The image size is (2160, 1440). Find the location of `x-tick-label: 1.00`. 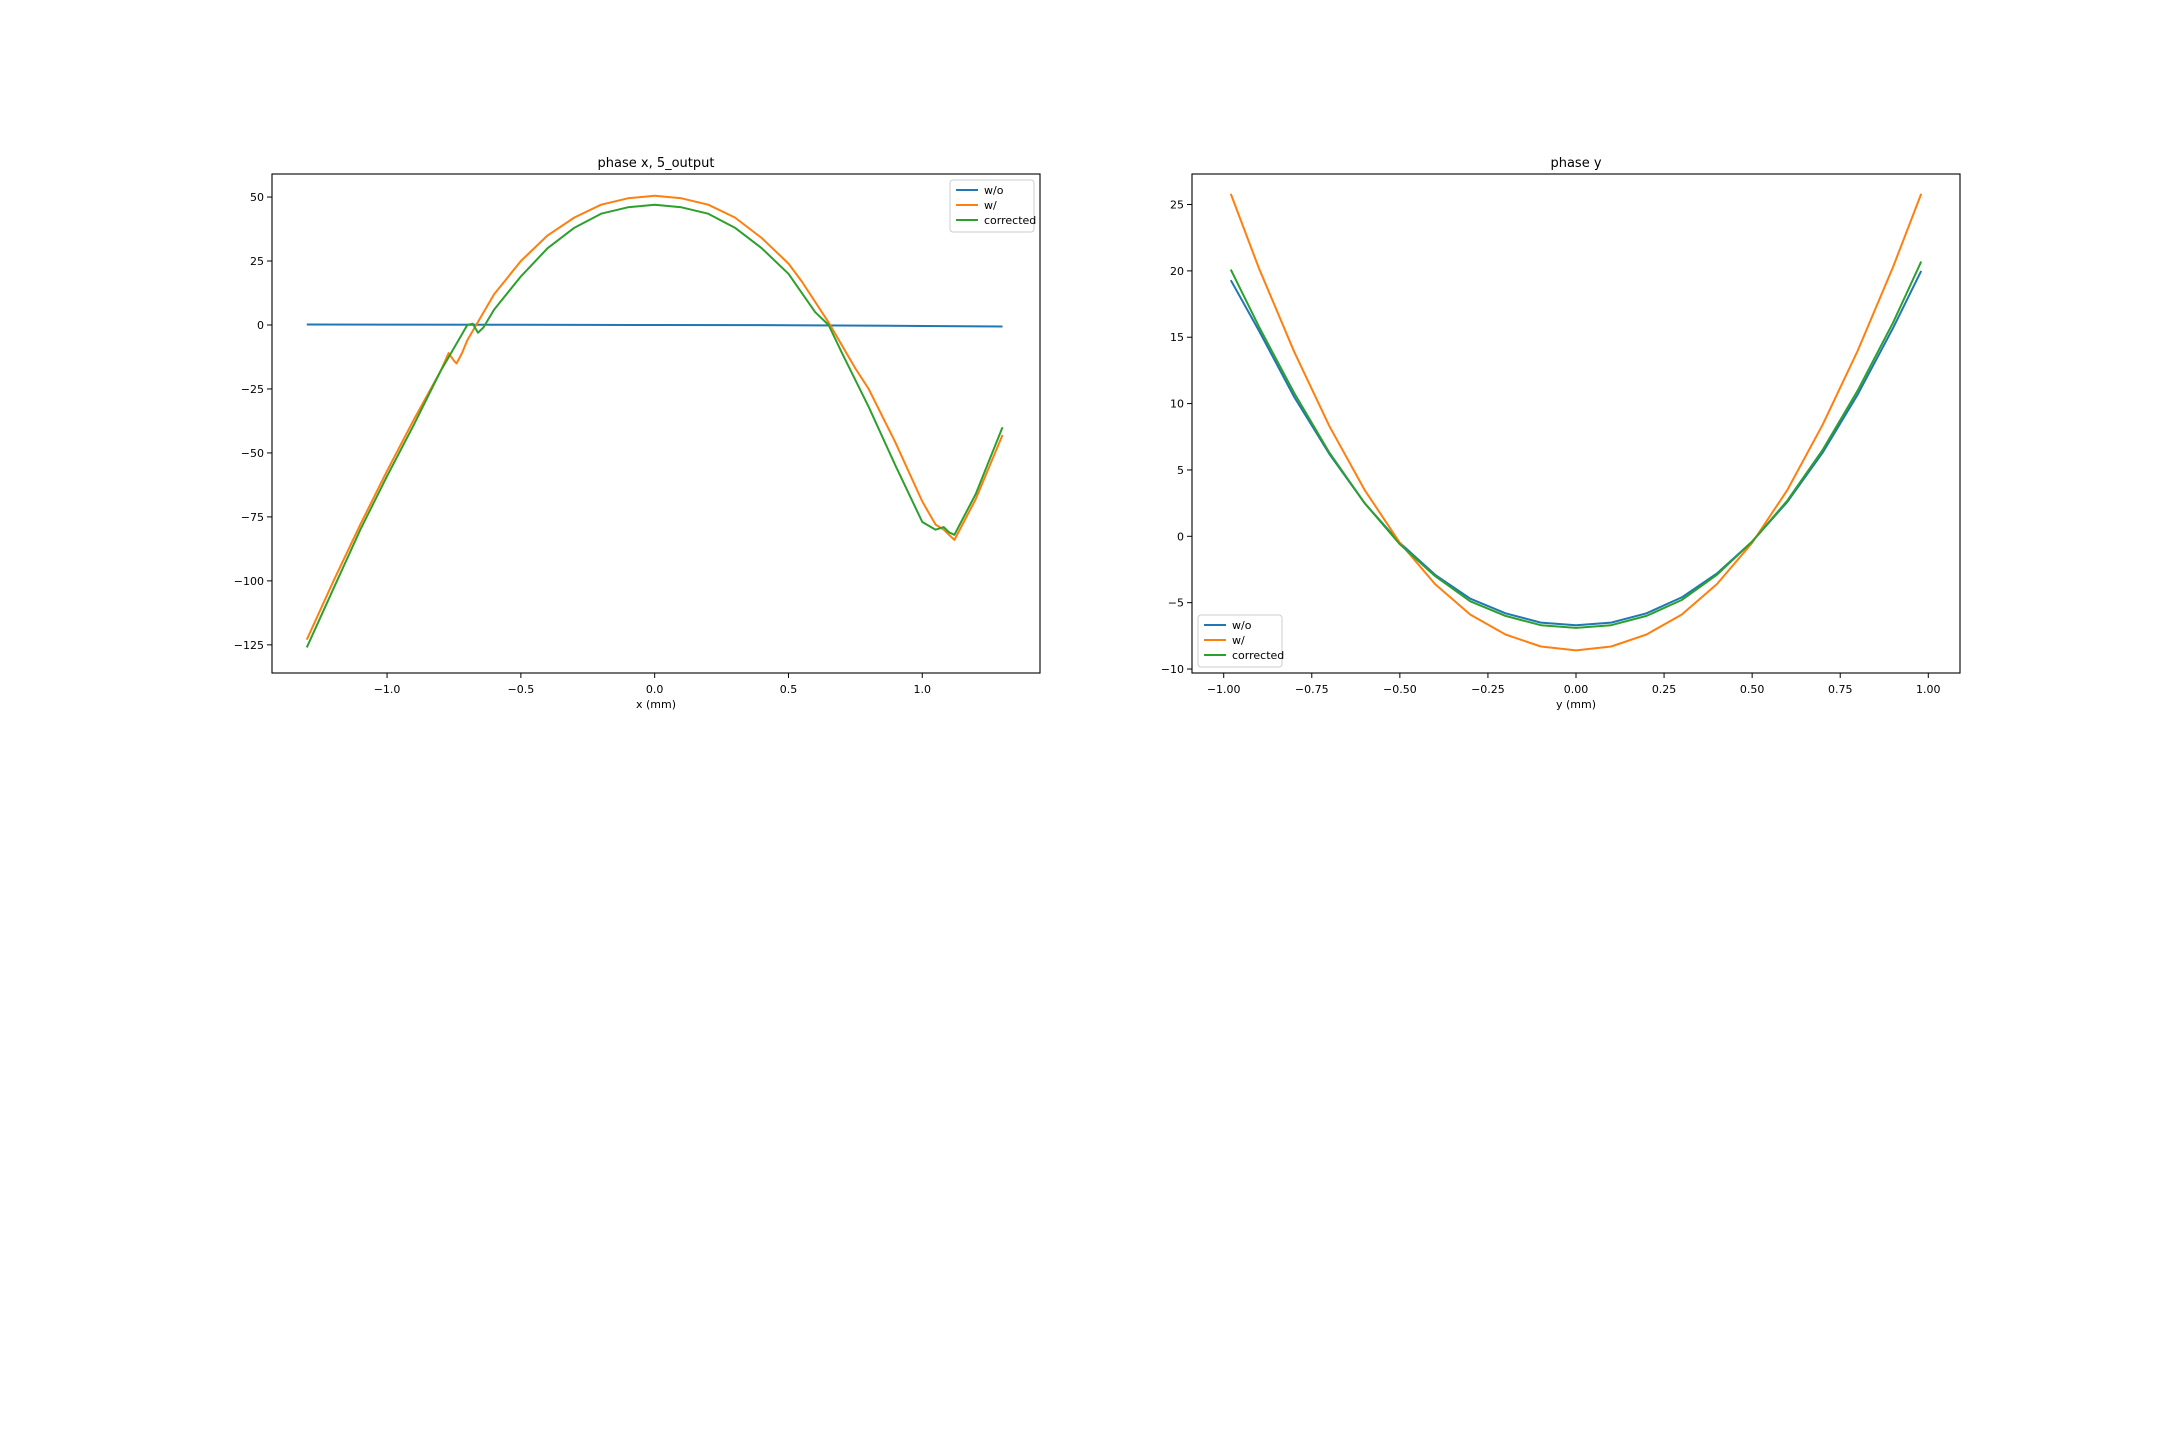

x-tick-label: 1.00 is located at coordinates (1928, 689).